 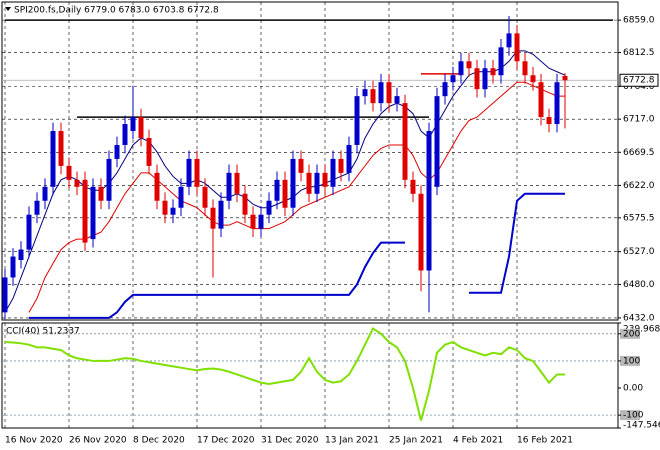 What do you see at coordinates (639, 21) in the screenshot?
I see `y-tick-label: 6859.0` at bounding box center [639, 21].